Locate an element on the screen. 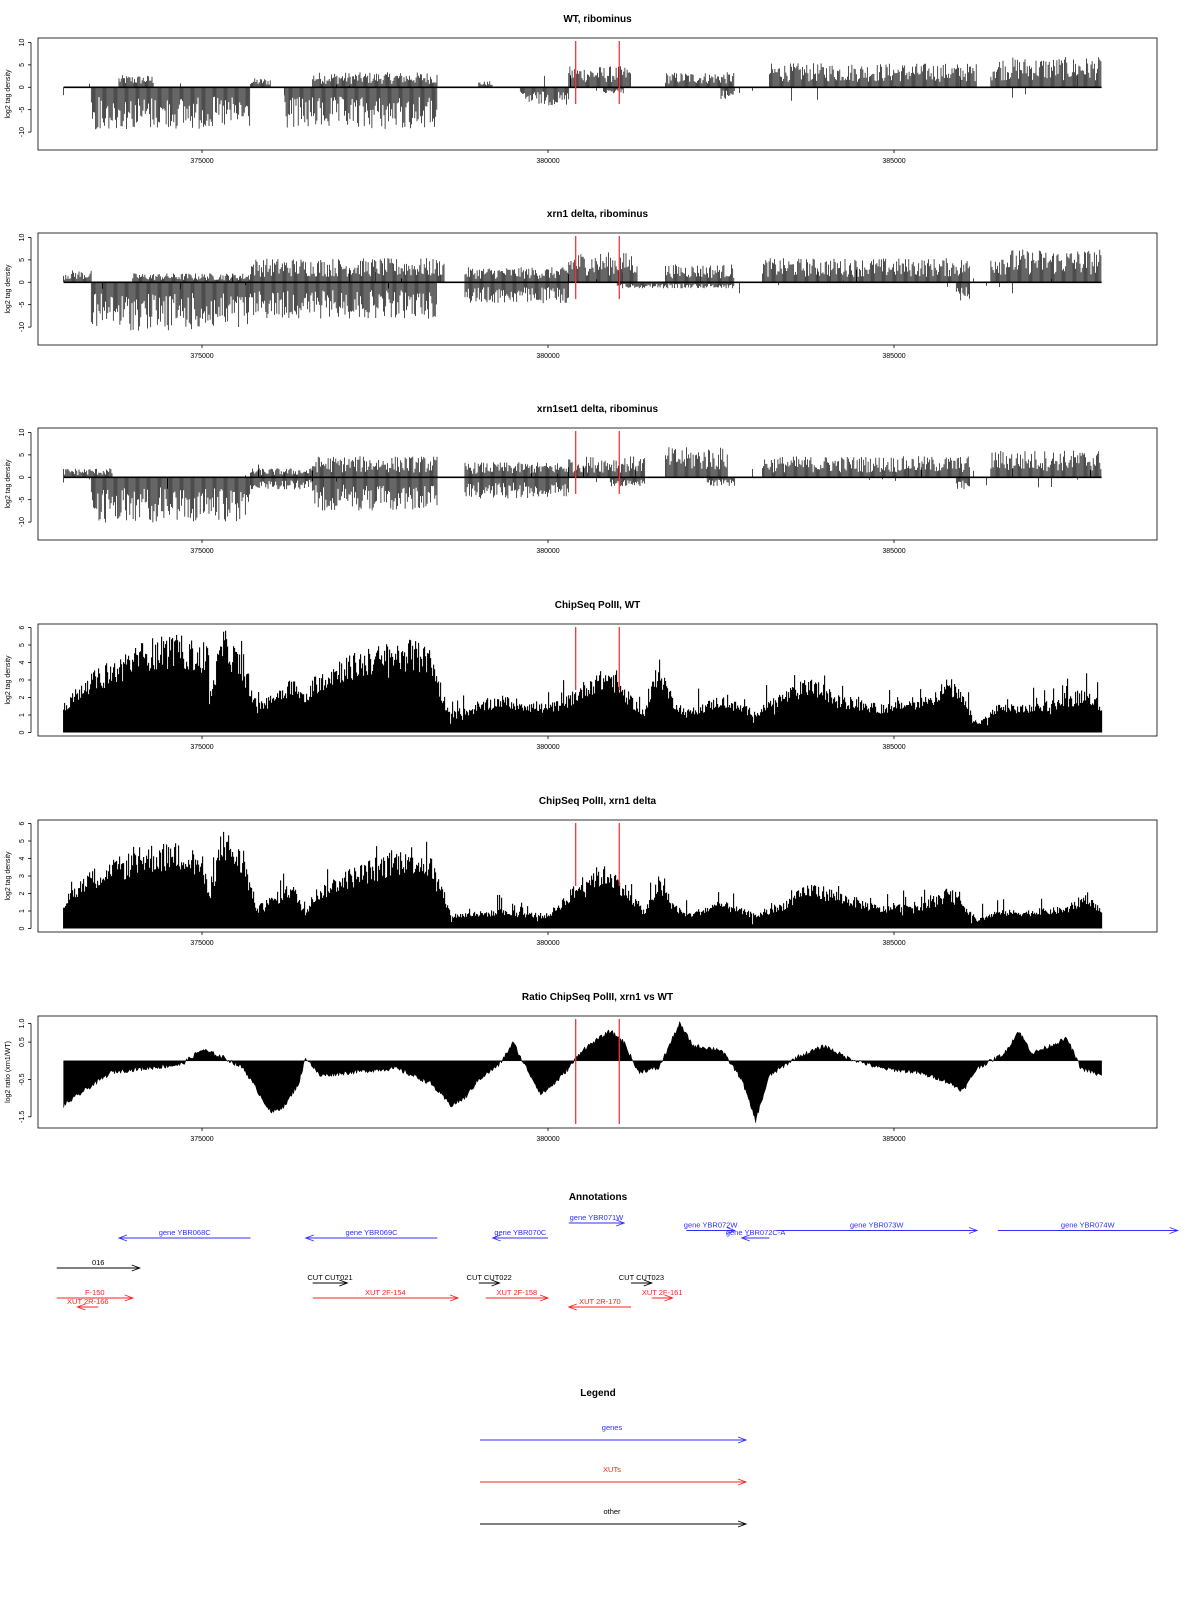 The image size is (1200, 1600). feature-label: XUT 2F-161 is located at coordinates (662, 1292).